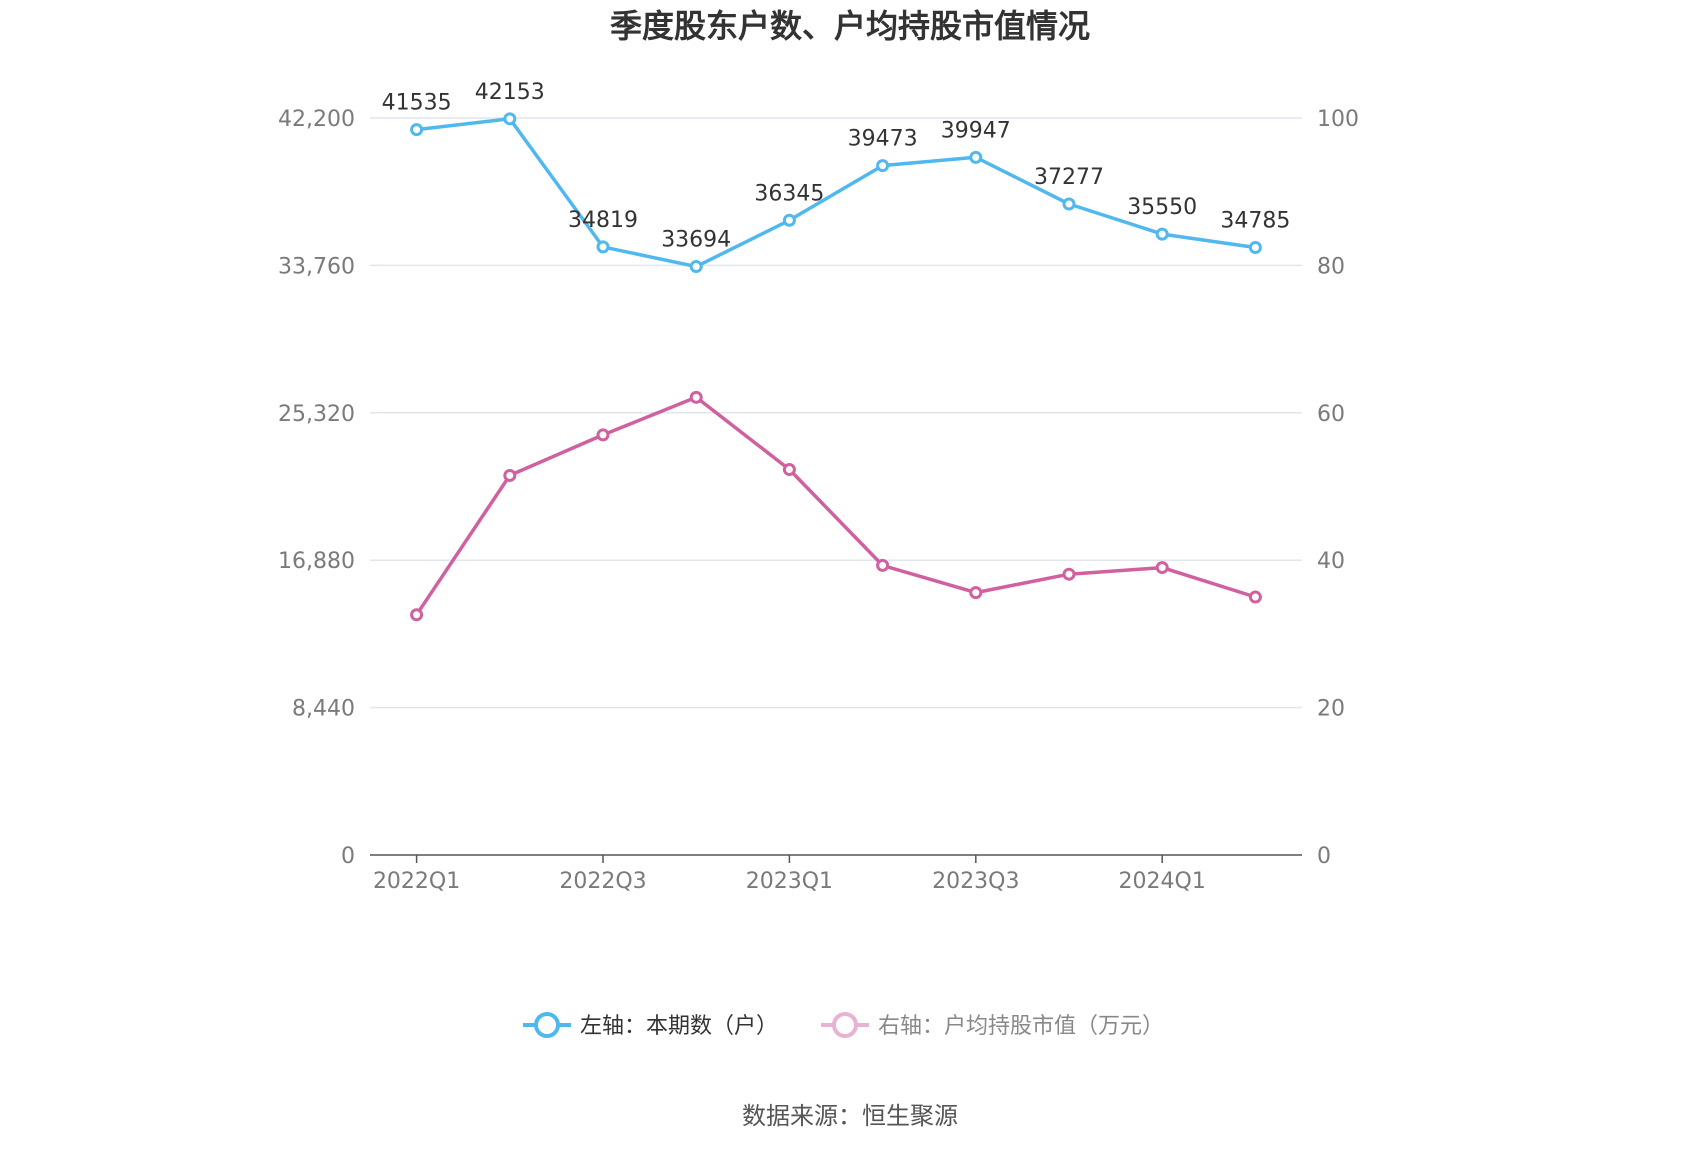 This screenshot has width=1700, height=1150. What do you see at coordinates (316, 561) in the screenshot?
I see `left-axis-tick-label: 16,880` at bounding box center [316, 561].